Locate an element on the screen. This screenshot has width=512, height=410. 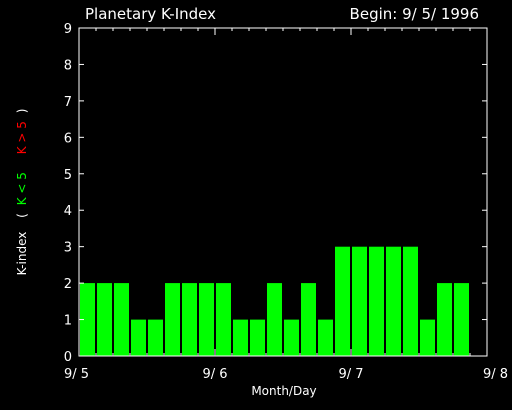
y-axis-label-prefix: K-index is located at coordinates (22, 254).